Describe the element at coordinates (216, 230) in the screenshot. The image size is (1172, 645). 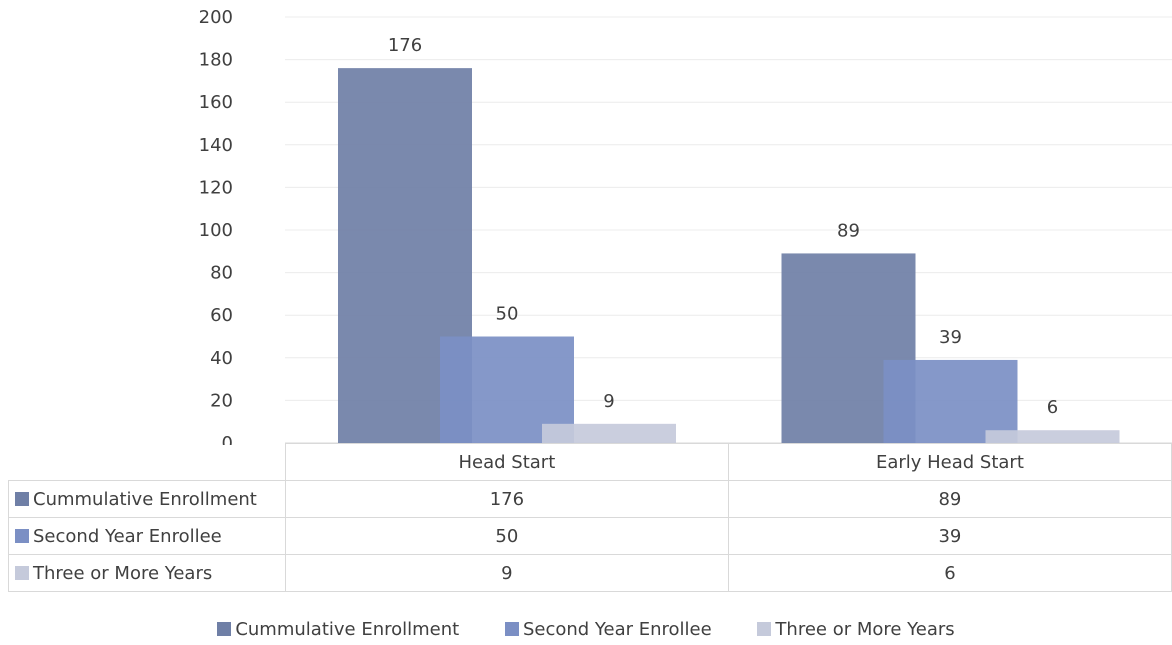
I see `y-tick-label: 100` at that location.